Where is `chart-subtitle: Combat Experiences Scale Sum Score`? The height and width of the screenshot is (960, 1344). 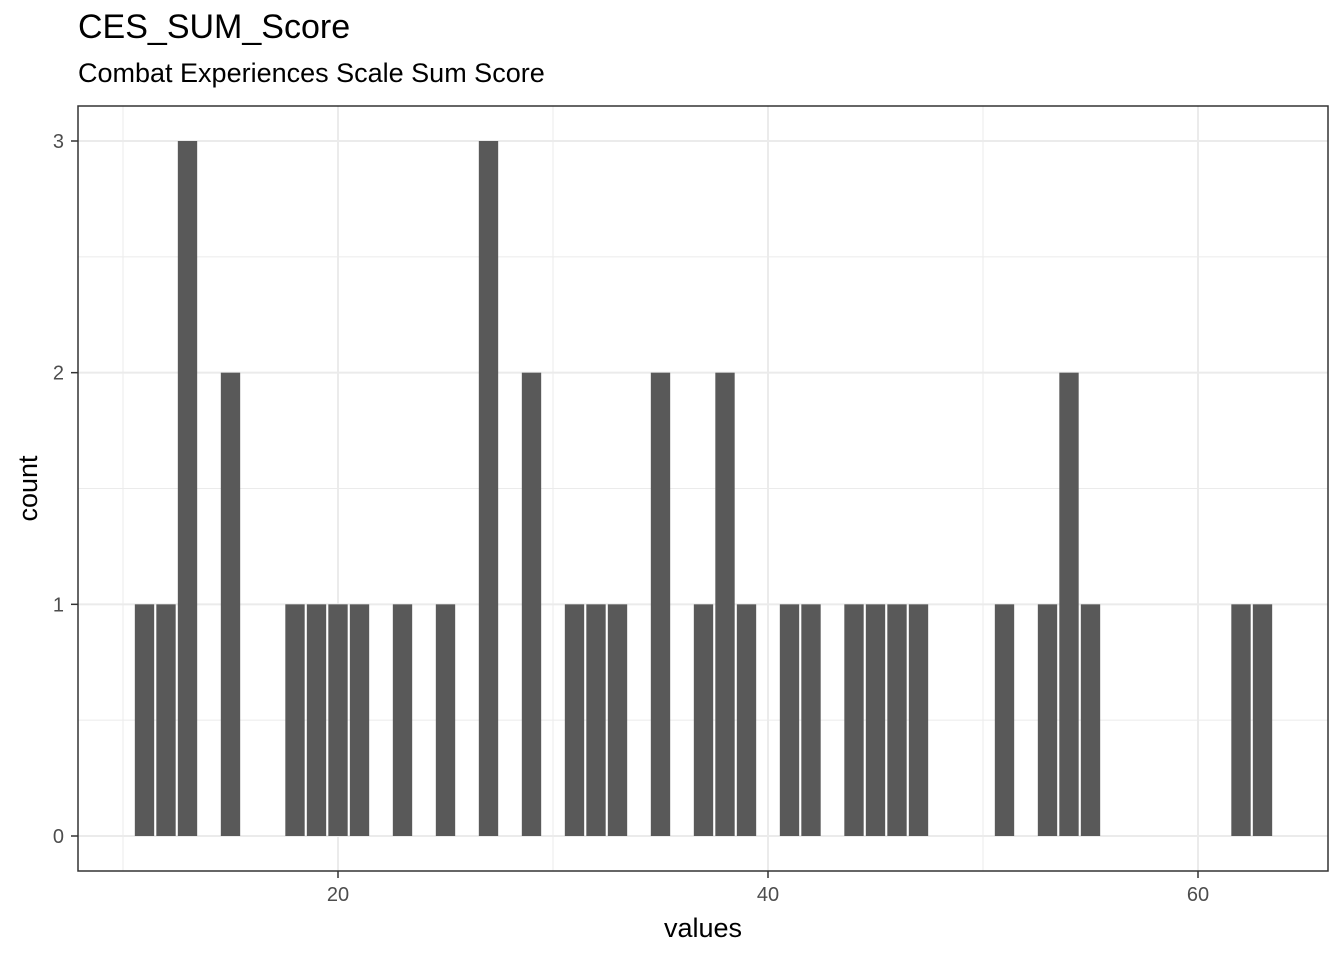 chart-subtitle: Combat Experiences Scale Sum Score is located at coordinates (311, 73).